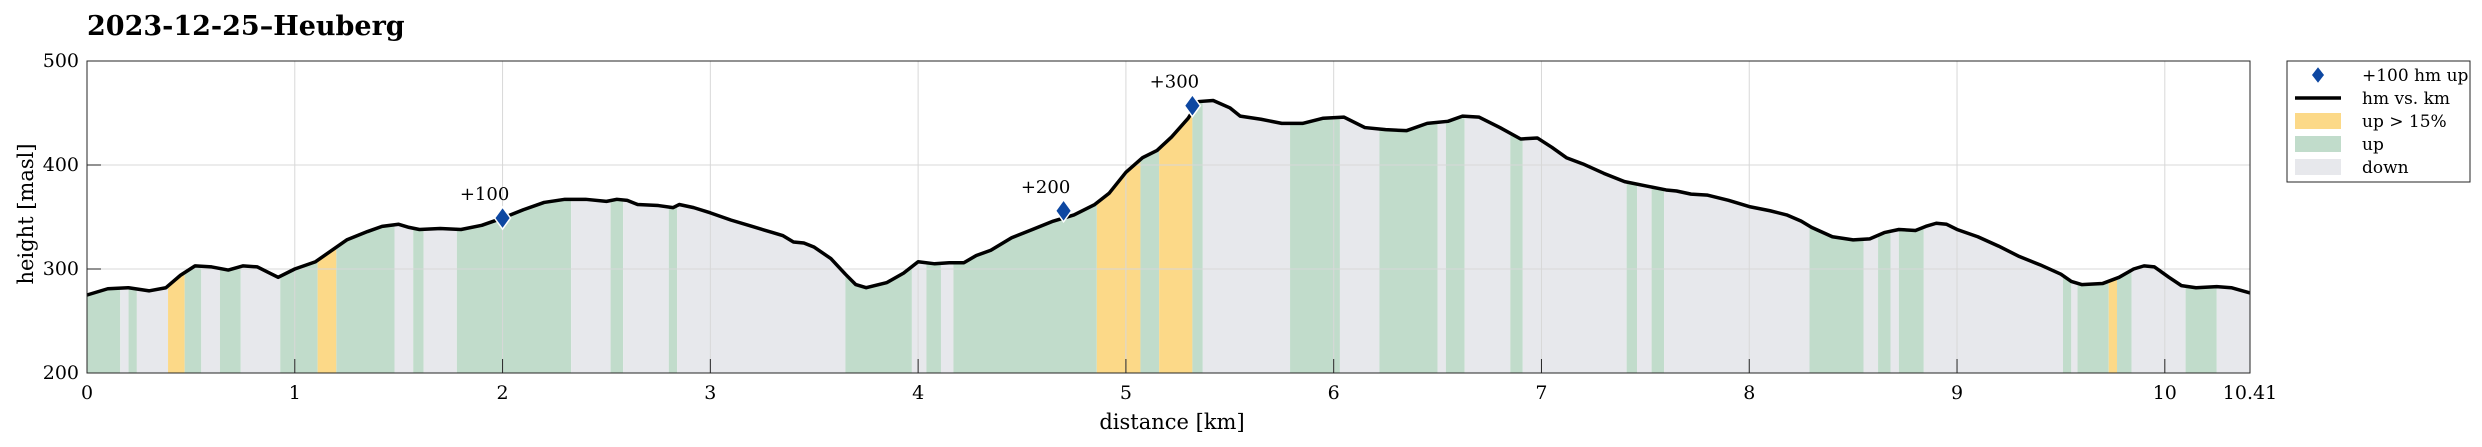  I want to click on x-tick-label-2: 2, so click(503, 393).